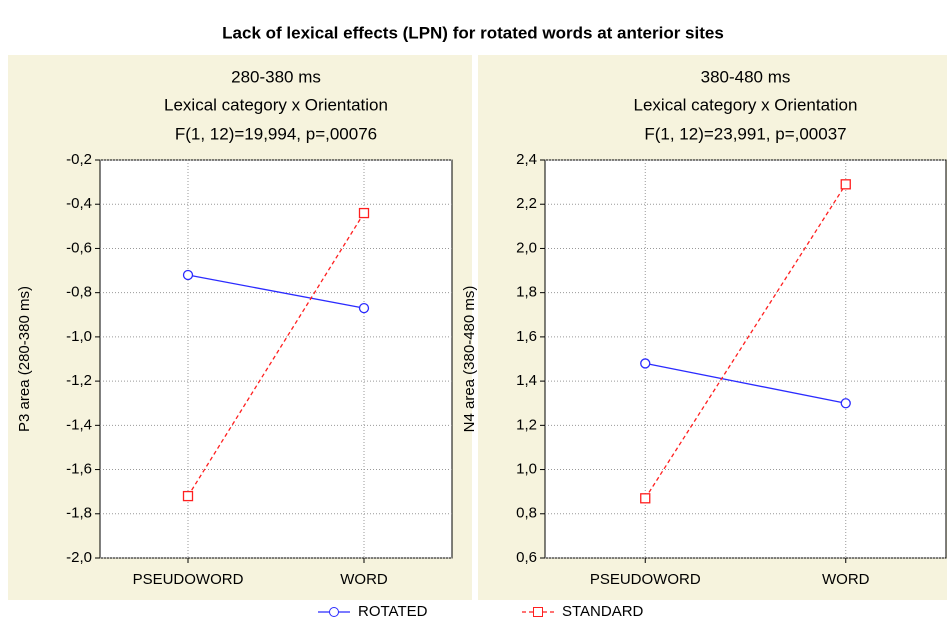  Describe the element at coordinates (276, 76) in the screenshot. I see `chart-title: 280-380 ms` at that location.